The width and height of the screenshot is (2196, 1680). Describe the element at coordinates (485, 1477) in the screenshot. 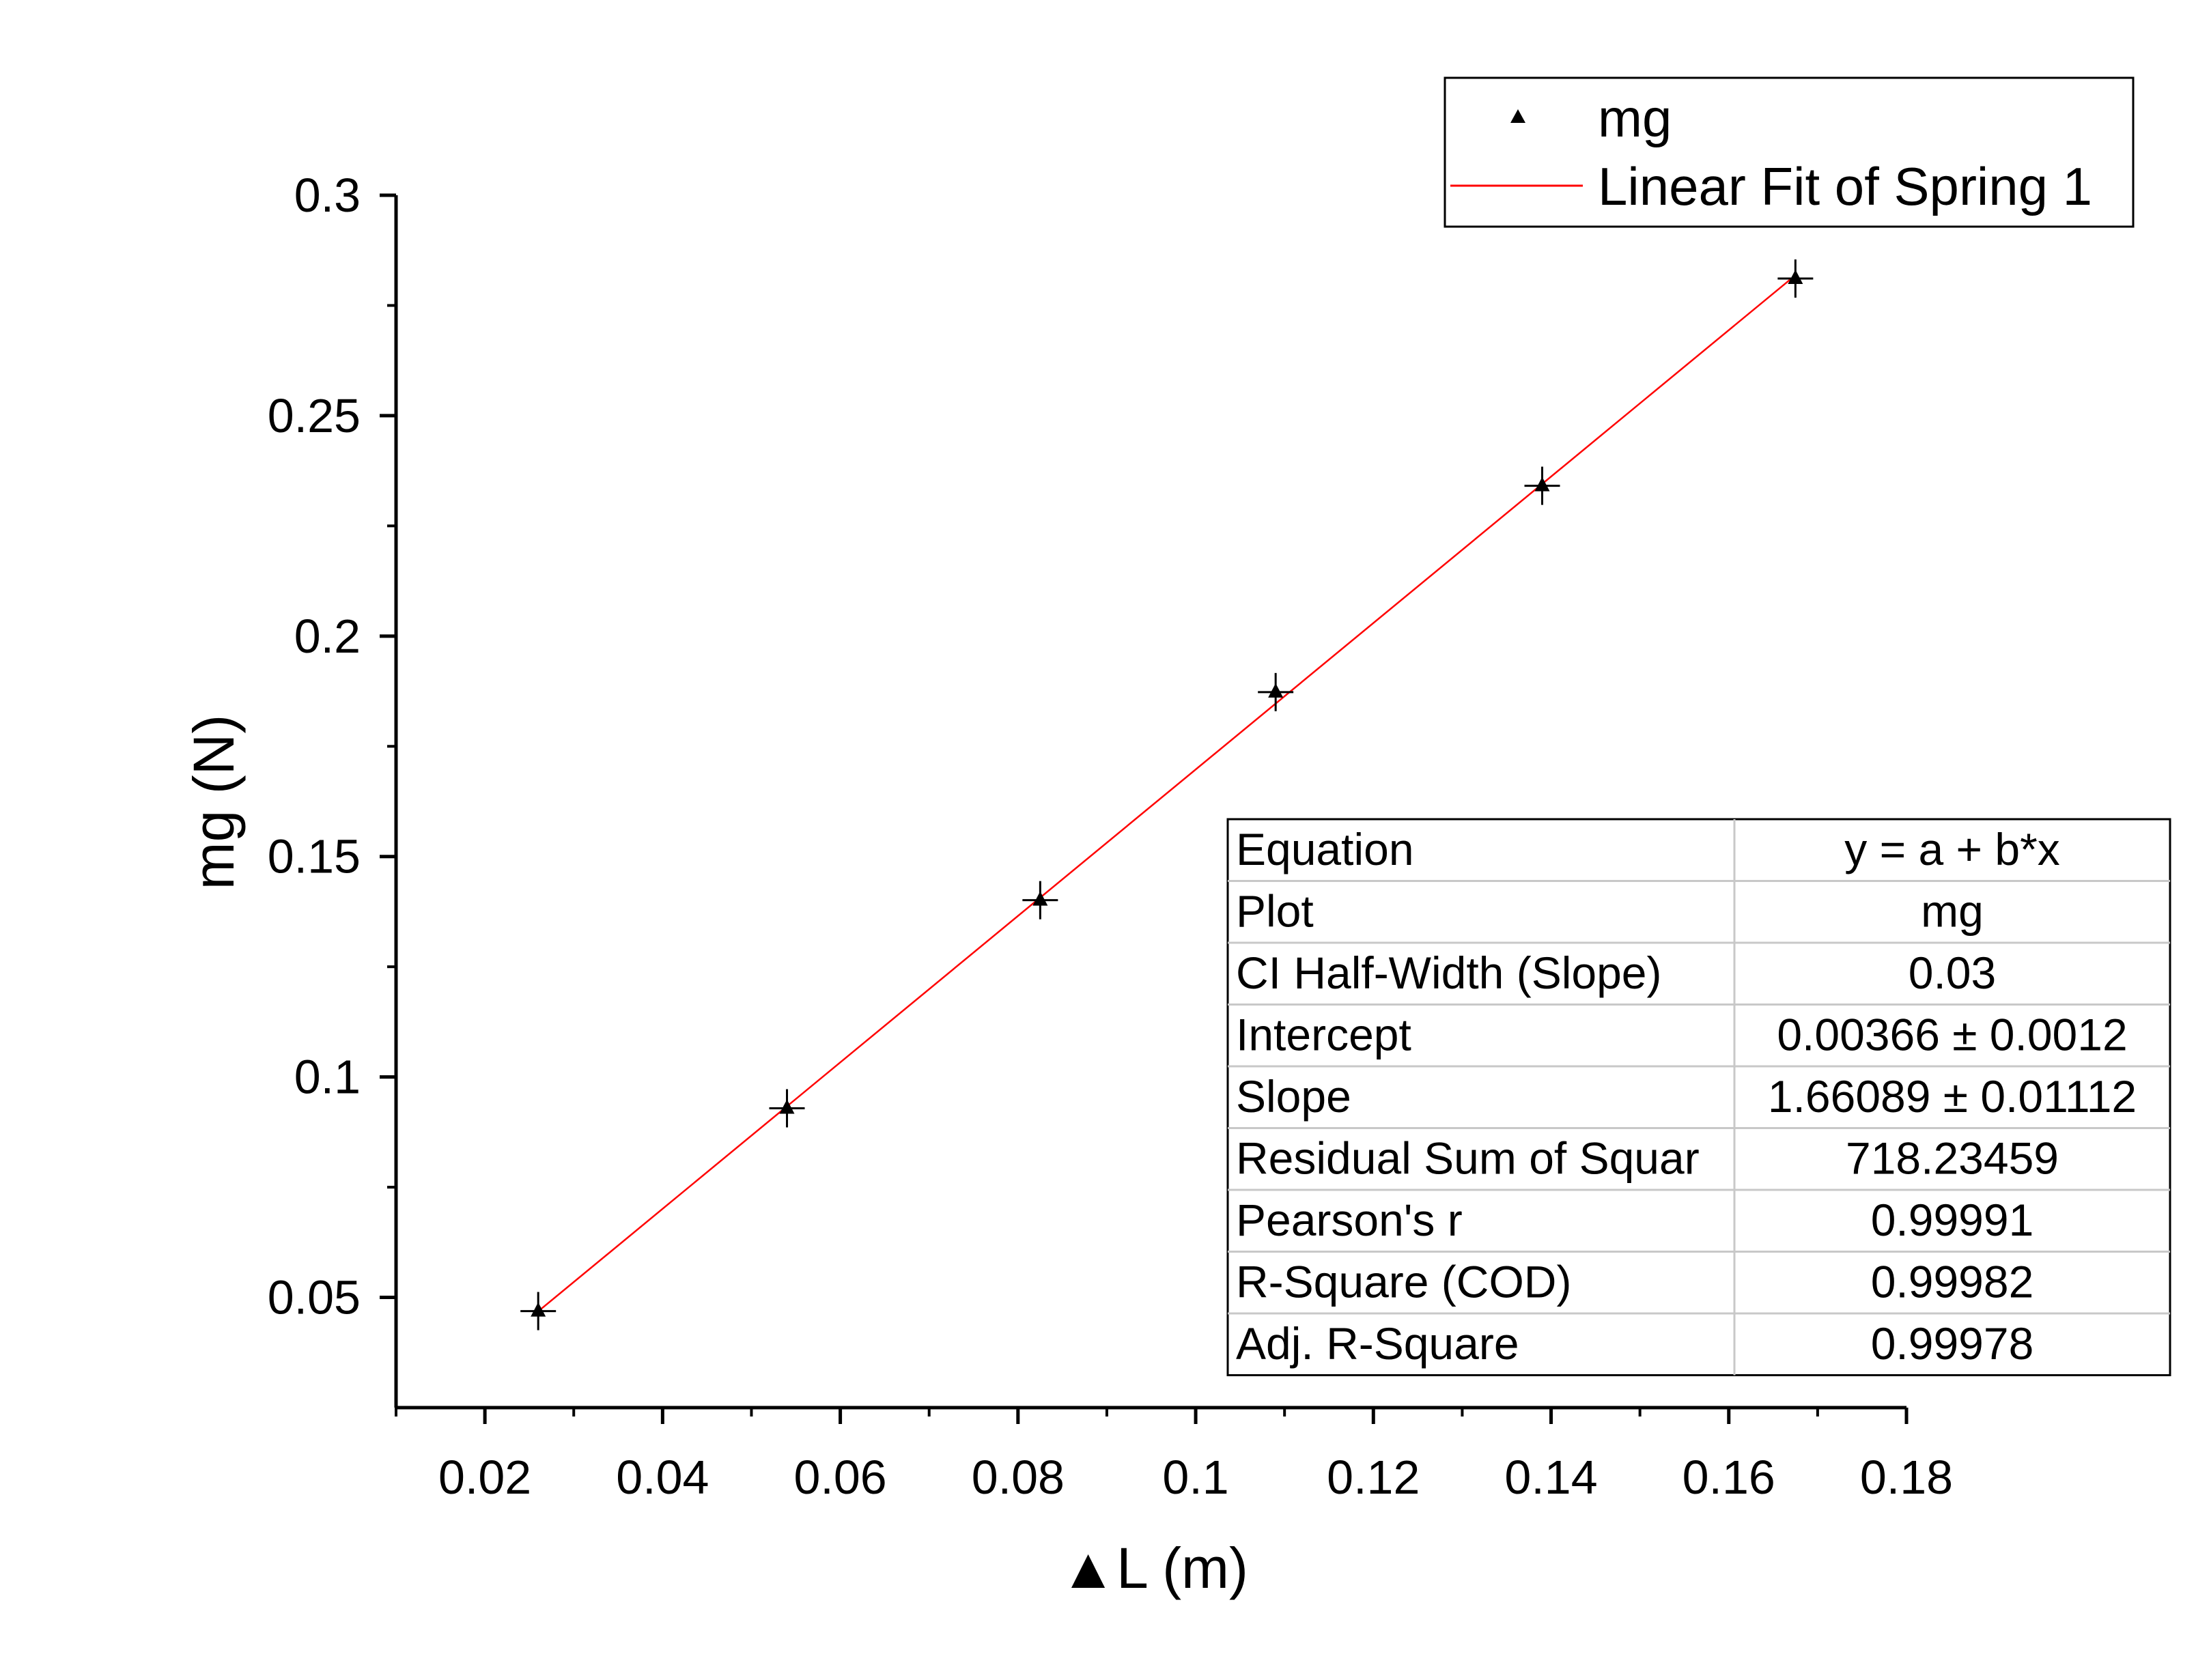

I see `x-tick-label: 0.02` at that location.